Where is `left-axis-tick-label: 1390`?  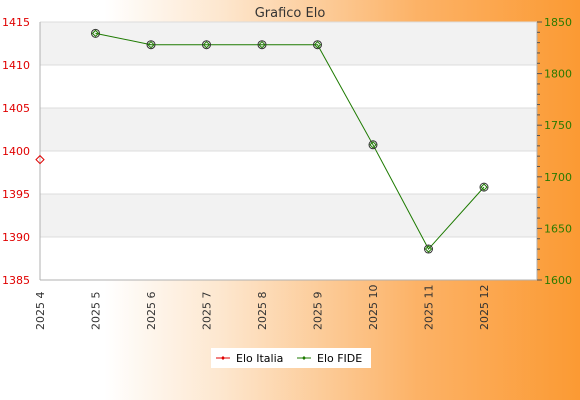 left-axis-tick-label: 1390 is located at coordinates (16, 237).